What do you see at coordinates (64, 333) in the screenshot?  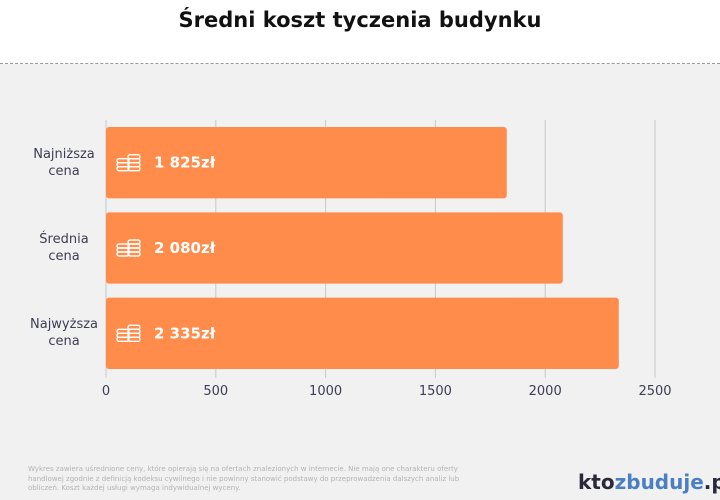 I see `category-label: Najwyższa cena` at bounding box center [64, 333].